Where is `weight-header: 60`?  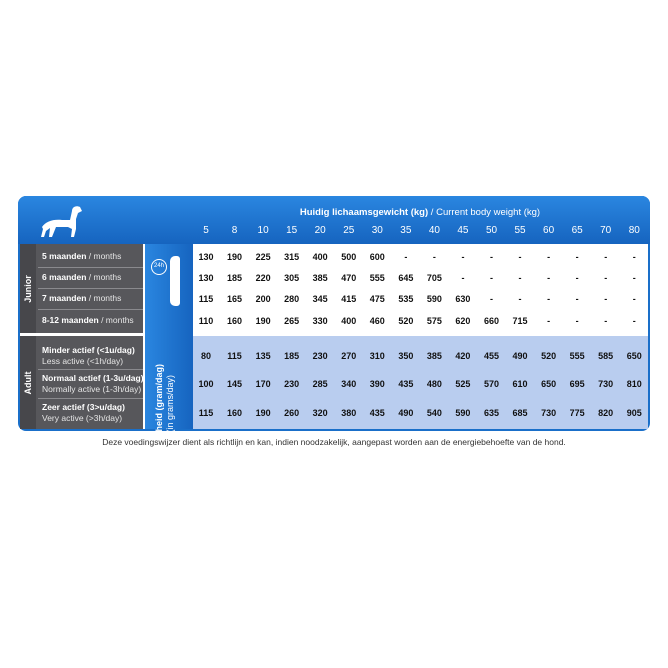
weight-header: 60 is located at coordinates (549, 230).